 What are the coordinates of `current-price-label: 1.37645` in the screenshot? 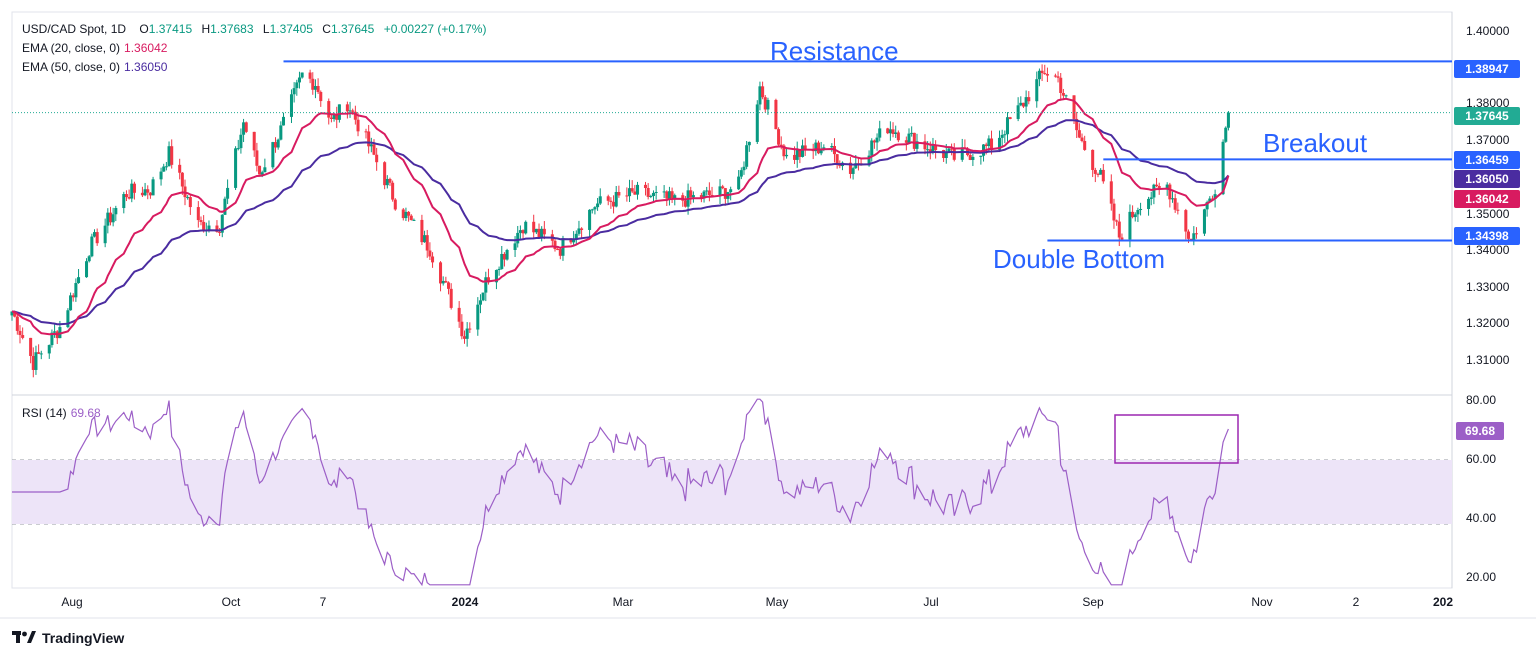 It's located at (1487, 116).